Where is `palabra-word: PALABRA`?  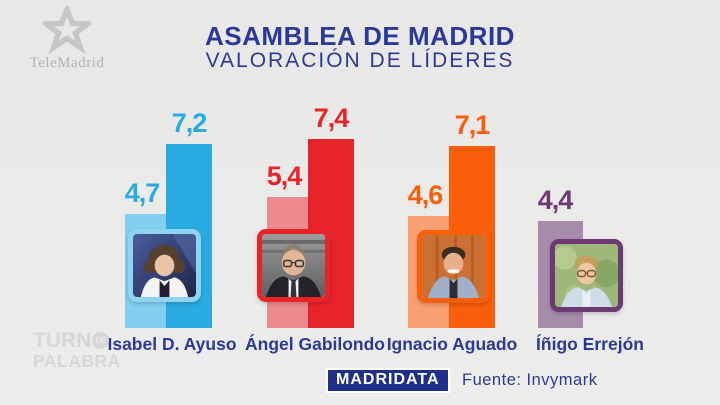
palabra-word: PALABRA is located at coordinates (77, 361).